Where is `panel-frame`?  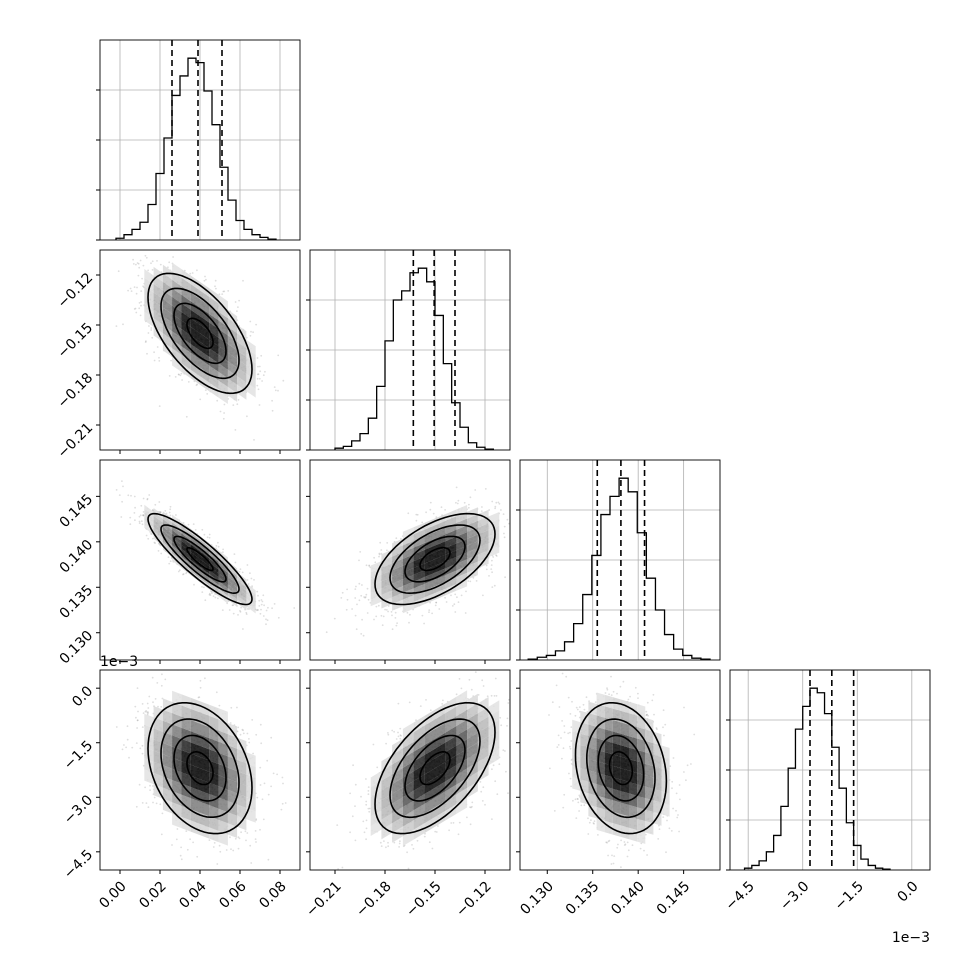 panel-frame is located at coordinates (200, 140).